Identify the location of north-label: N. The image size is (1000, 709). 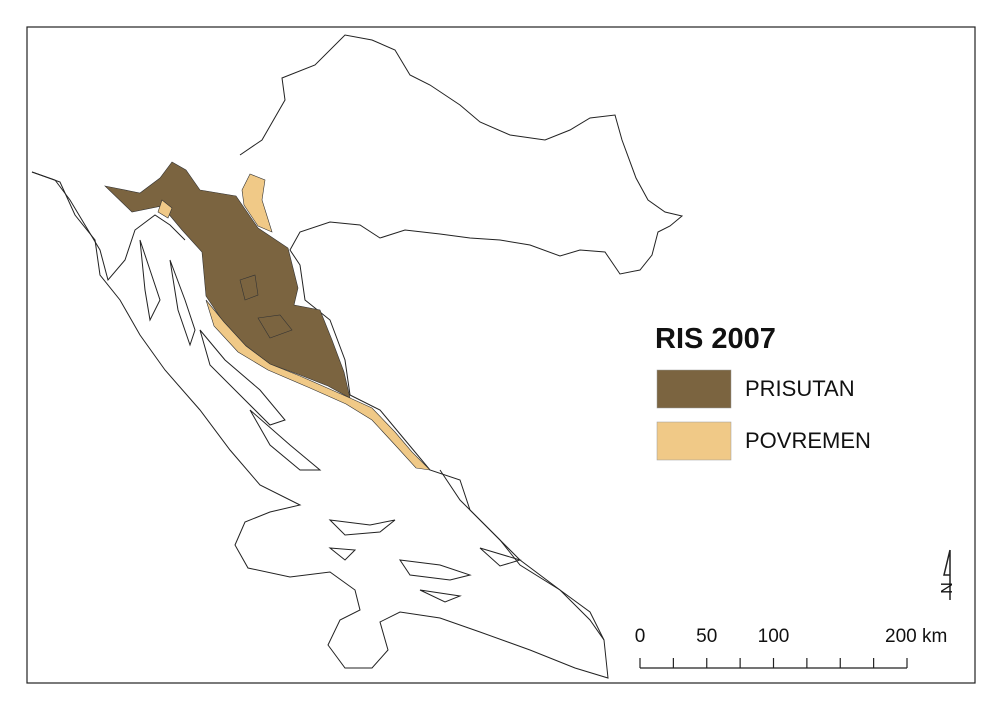
(947, 588).